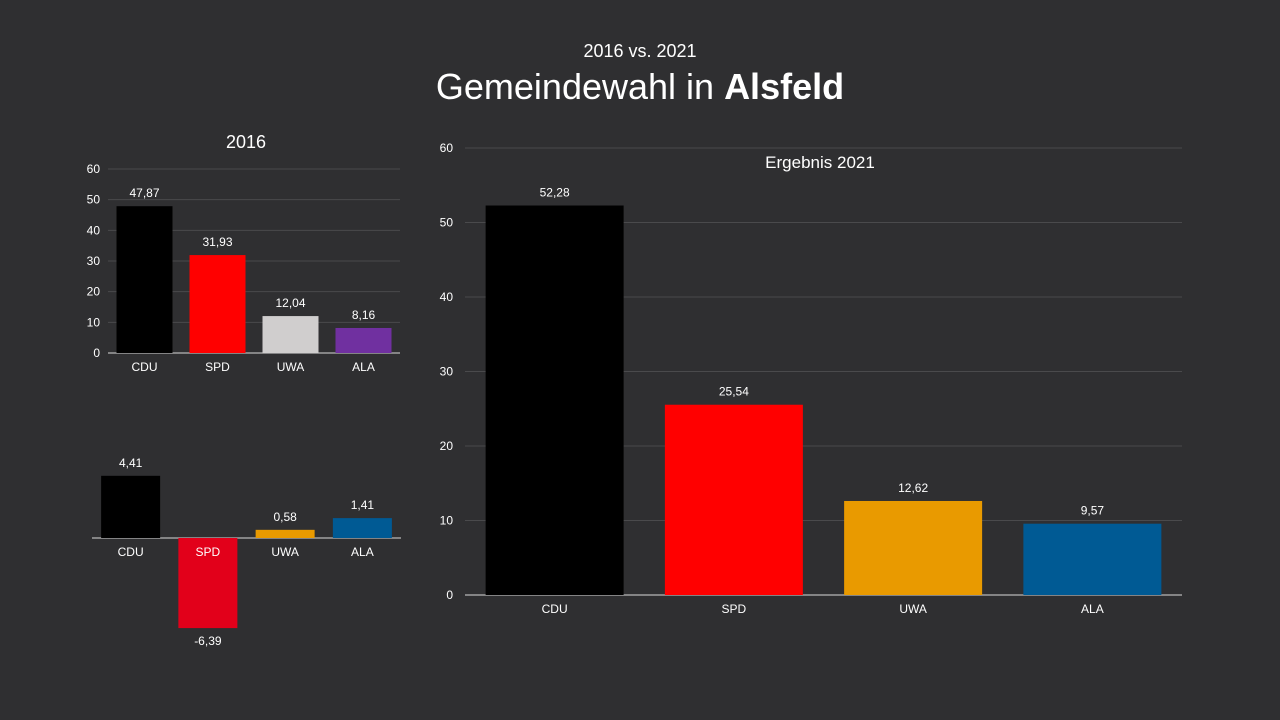 The image size is (1280, 720). What do you see at coordinates (363, 505) in the screenshot?
I see `data-label: 1,41` at bounding box center [363, 505].